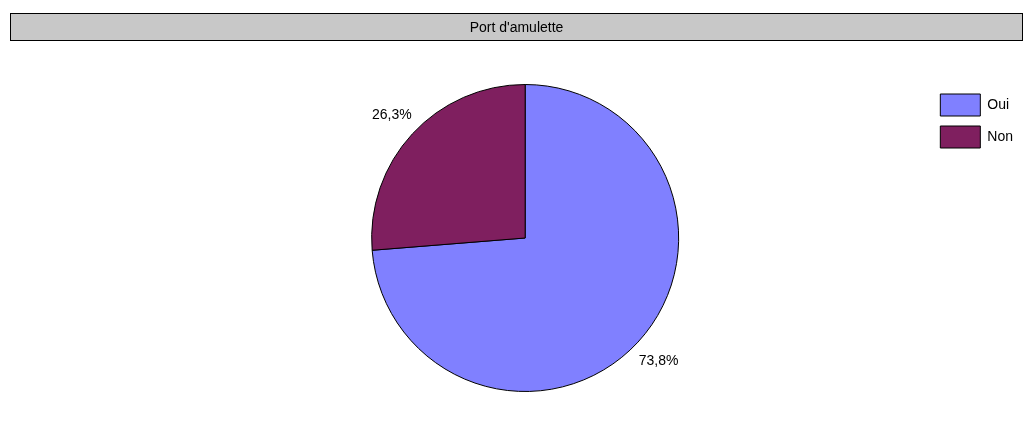 The image size is (1033, 434). Describe the element at coordinates (1000, 135) in the screenshot. I see `legend-label: Non` at that location.